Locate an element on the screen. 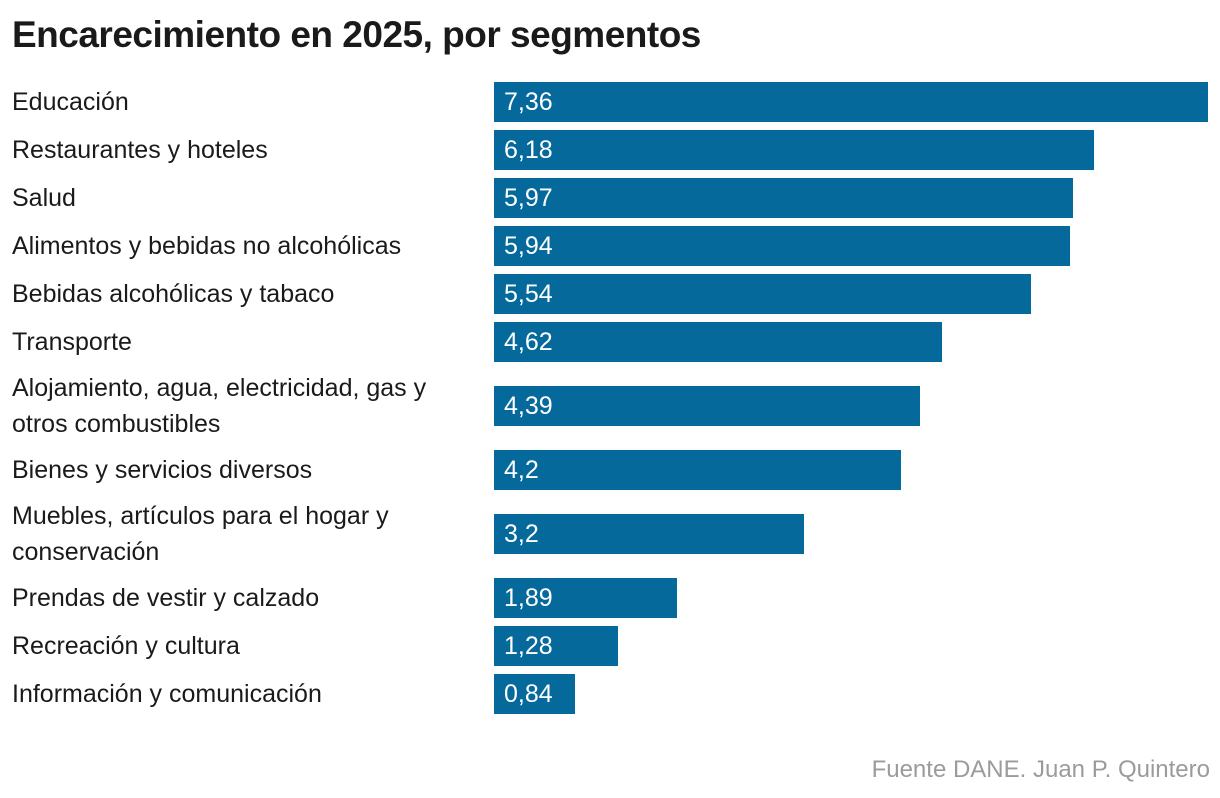 The image size is (1220, 798). bar: 1,28 is located at coordinates (556, 646).